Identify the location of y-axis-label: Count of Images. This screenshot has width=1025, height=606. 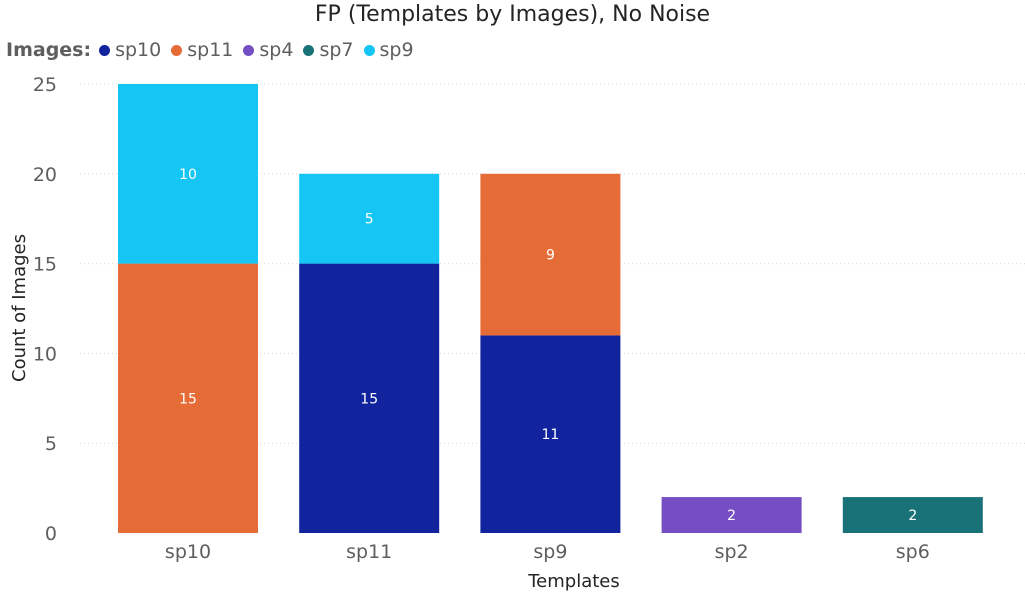
(19, 308).